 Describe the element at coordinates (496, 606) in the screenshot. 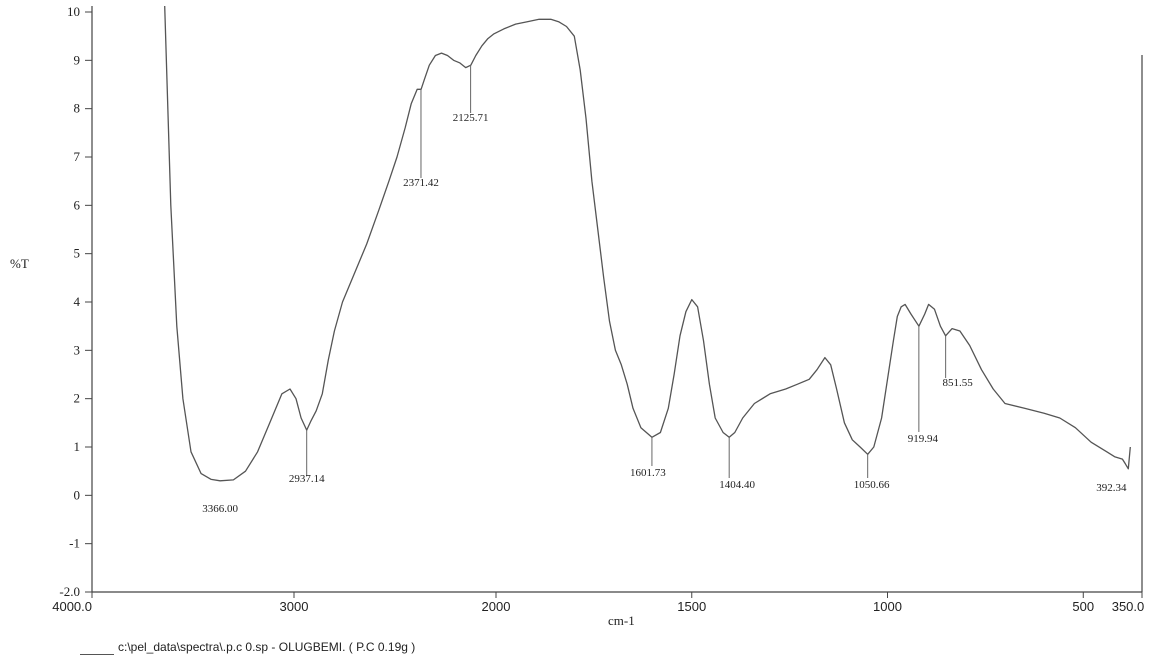

I see `x-tick-label: 2000` at that location.